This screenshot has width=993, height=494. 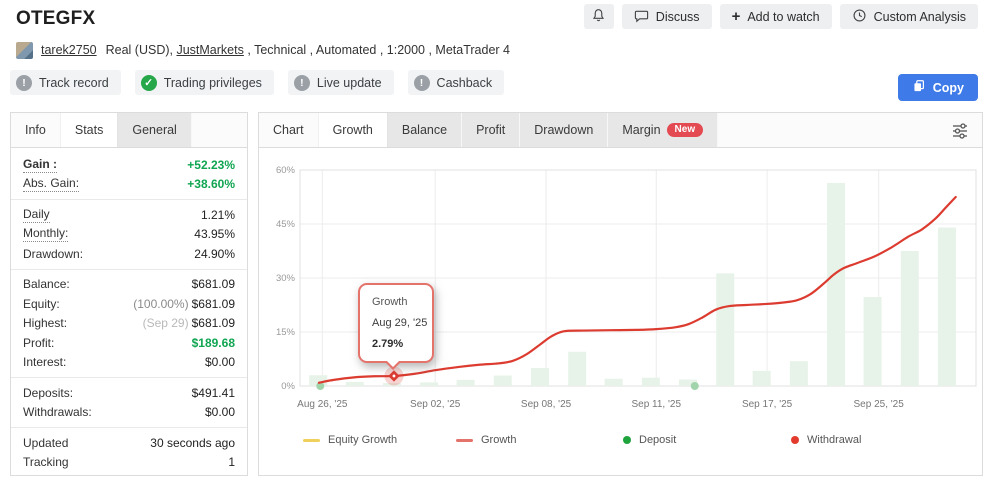 I want to click on badge-track-record: ! Track record, so click(x=65, y=82).